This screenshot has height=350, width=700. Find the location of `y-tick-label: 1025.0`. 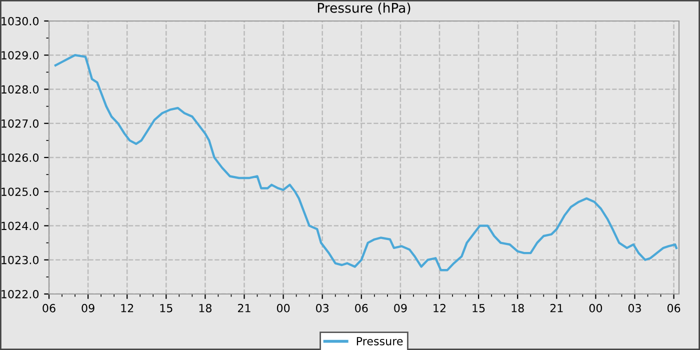

y-tick-label: 1025.0 is located at coordinates (20, 192).